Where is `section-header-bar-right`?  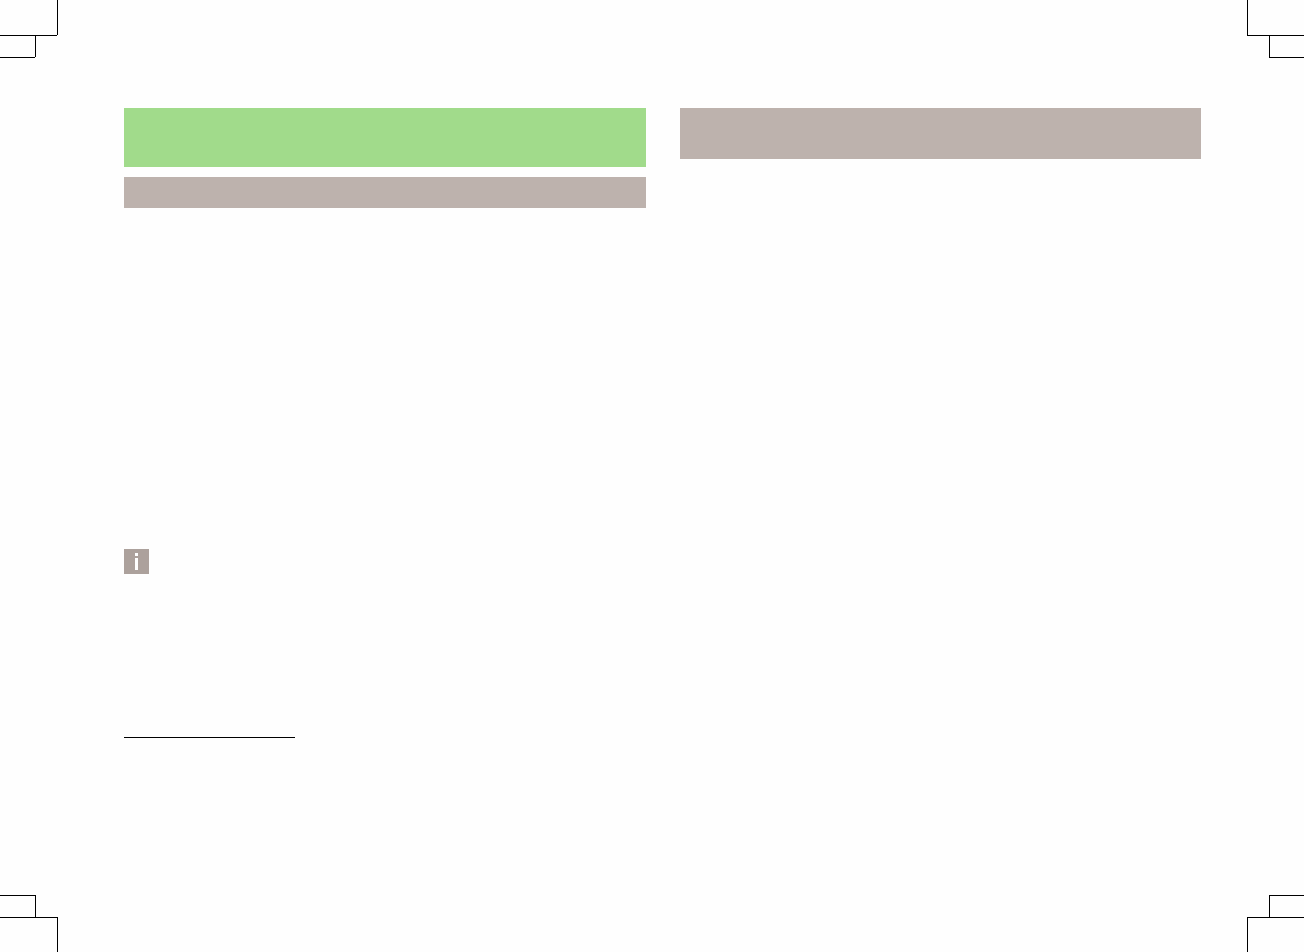 section-header-bar-right is located at coordinates (940, 133).